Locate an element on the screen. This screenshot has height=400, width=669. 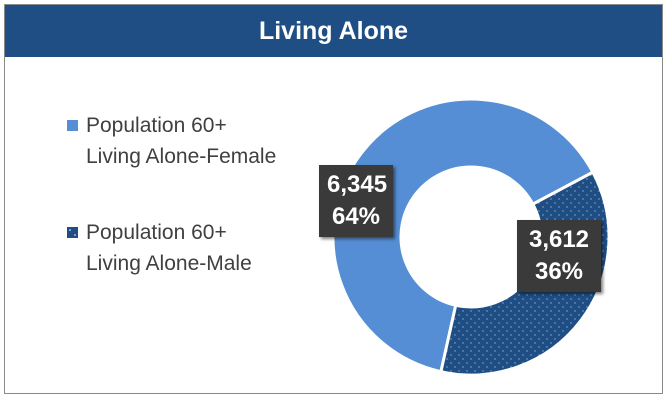
data-label-male-value: 3,612 is located at coordinates (559, 239).